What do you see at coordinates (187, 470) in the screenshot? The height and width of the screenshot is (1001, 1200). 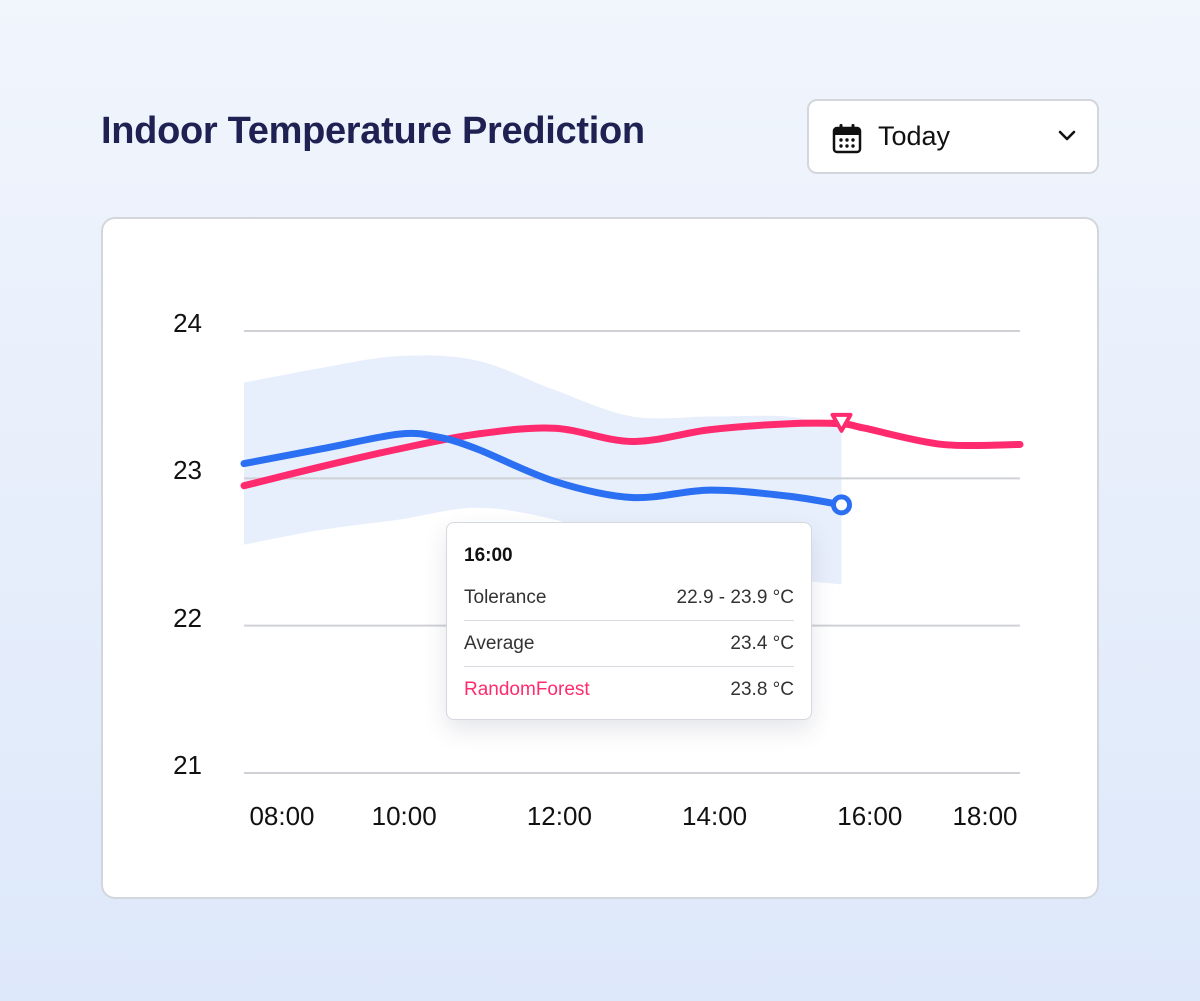 I see `y-tick-label: 23` at bounding box center [187, 470].